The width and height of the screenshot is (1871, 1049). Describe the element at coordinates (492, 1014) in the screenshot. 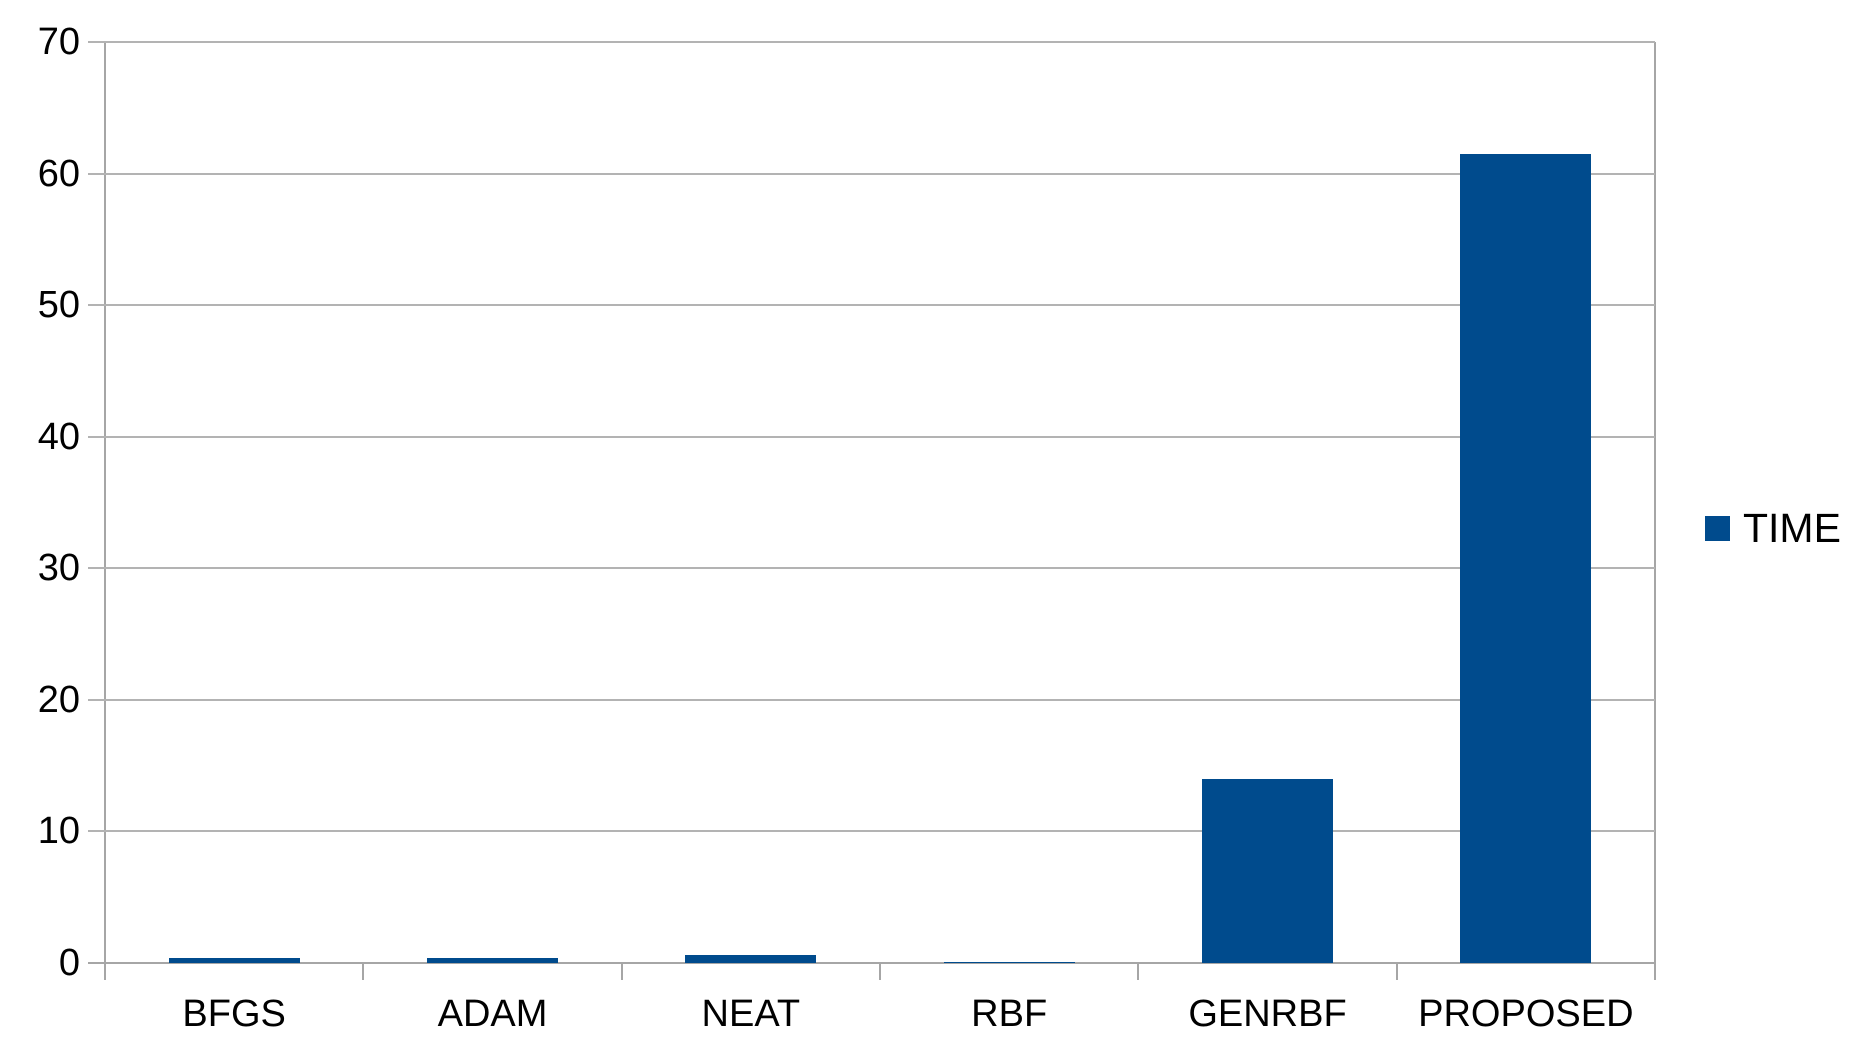

I see `x-axis-category-label: ADAM` at that location.